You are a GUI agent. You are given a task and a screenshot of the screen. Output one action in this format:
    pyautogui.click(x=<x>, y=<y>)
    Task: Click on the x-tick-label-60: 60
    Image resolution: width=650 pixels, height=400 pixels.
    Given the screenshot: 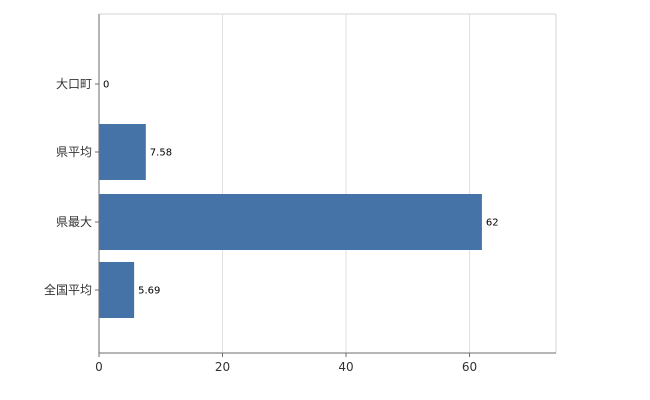 What is the action you would take?
    pyautogui.click(x=469, y=367)
    